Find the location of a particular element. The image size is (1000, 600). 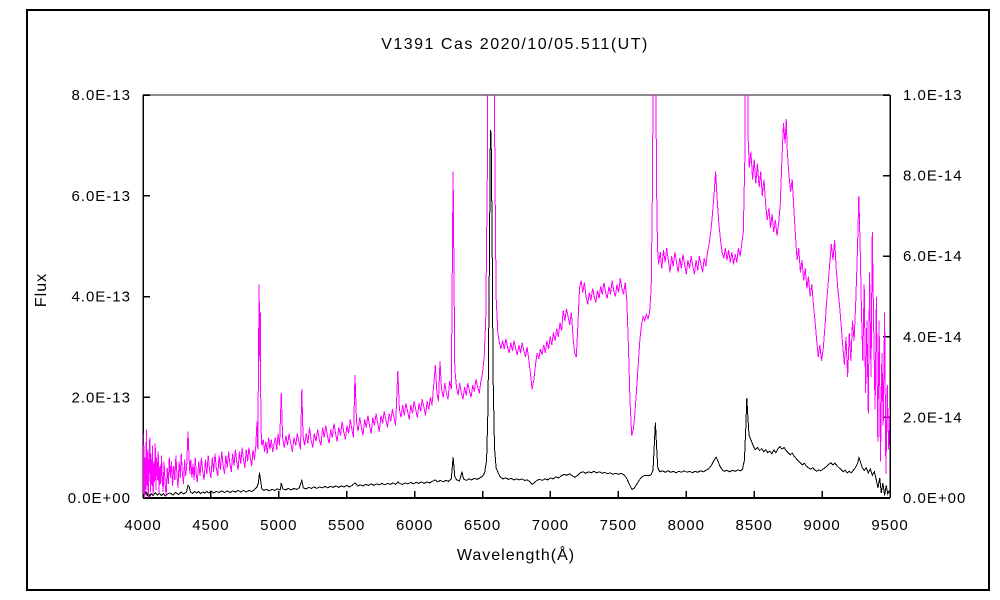

x-tick-label: 5500 is located at coordinates (346, 525).